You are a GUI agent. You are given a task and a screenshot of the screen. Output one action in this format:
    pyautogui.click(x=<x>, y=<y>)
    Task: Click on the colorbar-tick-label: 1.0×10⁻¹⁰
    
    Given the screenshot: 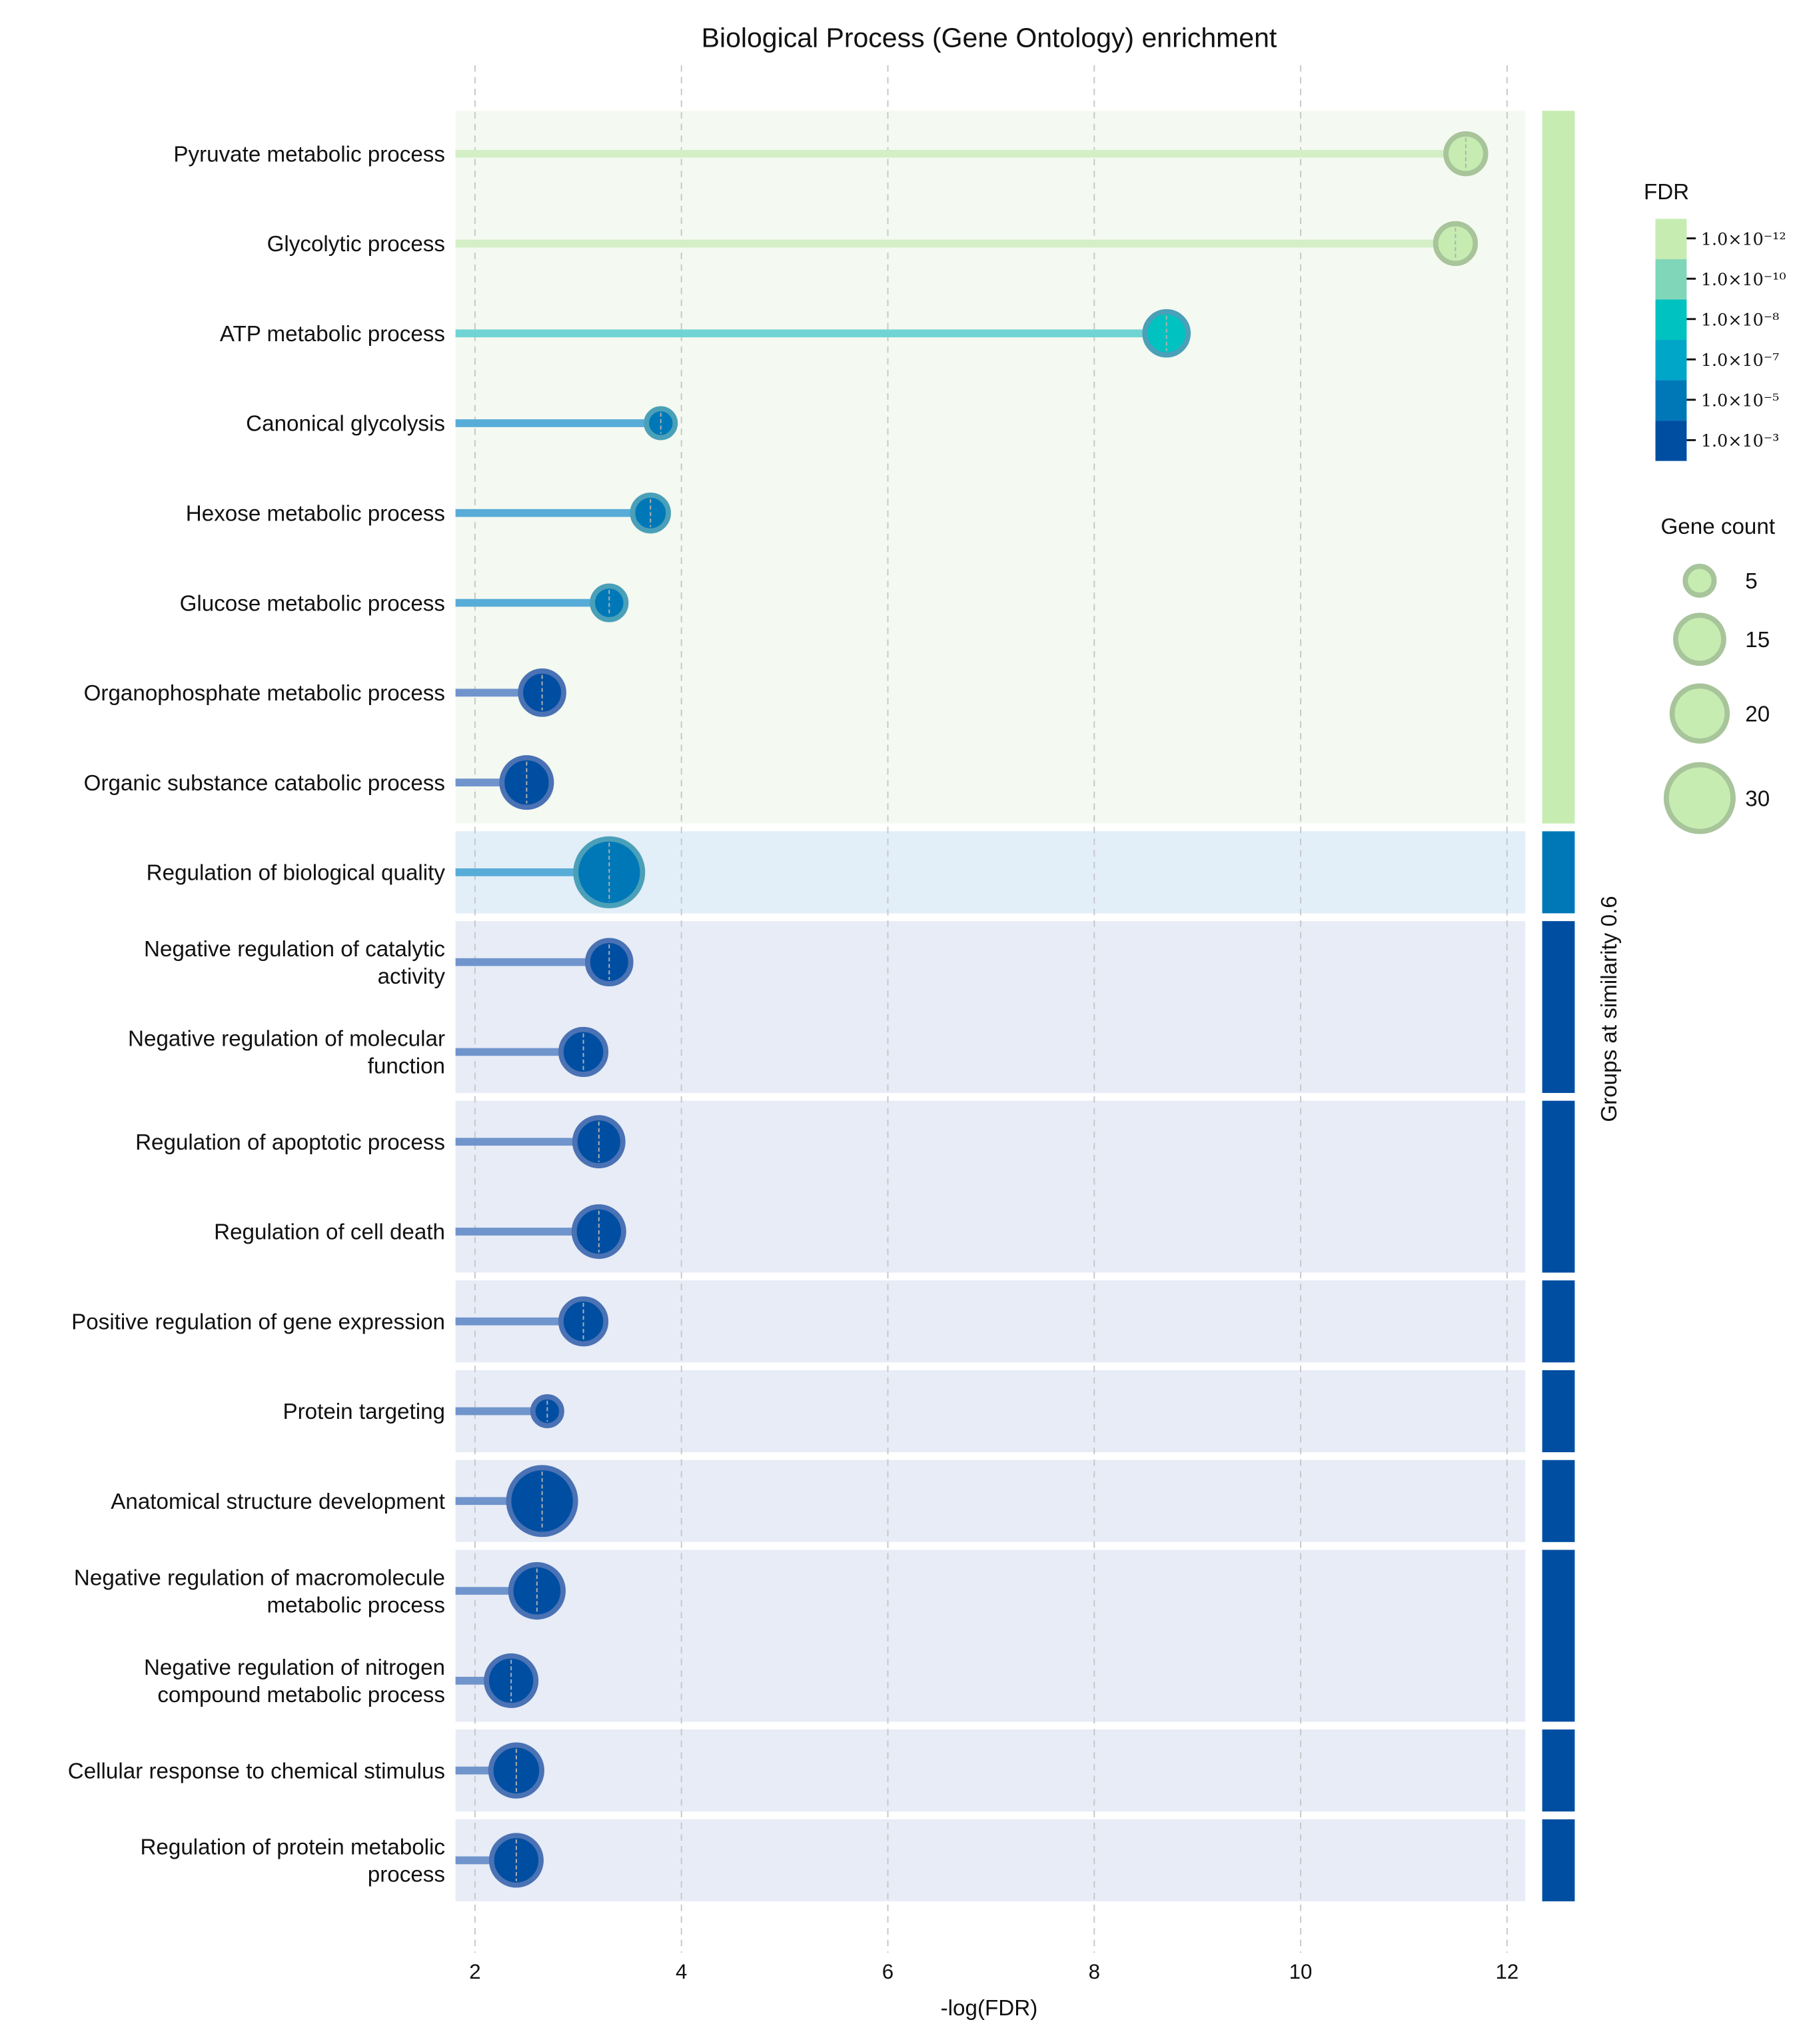 What is the action you would take?
    pyautogui.click(x=1743, y=279)
    